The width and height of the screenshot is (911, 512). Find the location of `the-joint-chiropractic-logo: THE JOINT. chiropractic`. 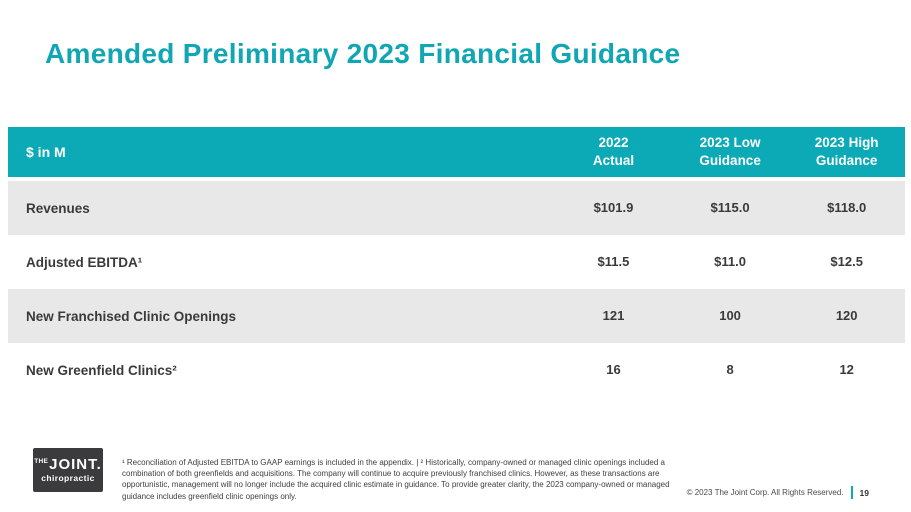

the-joint-chiropractic-logo: THE JOINT. chiropractic is located at coordinates (68, 470).